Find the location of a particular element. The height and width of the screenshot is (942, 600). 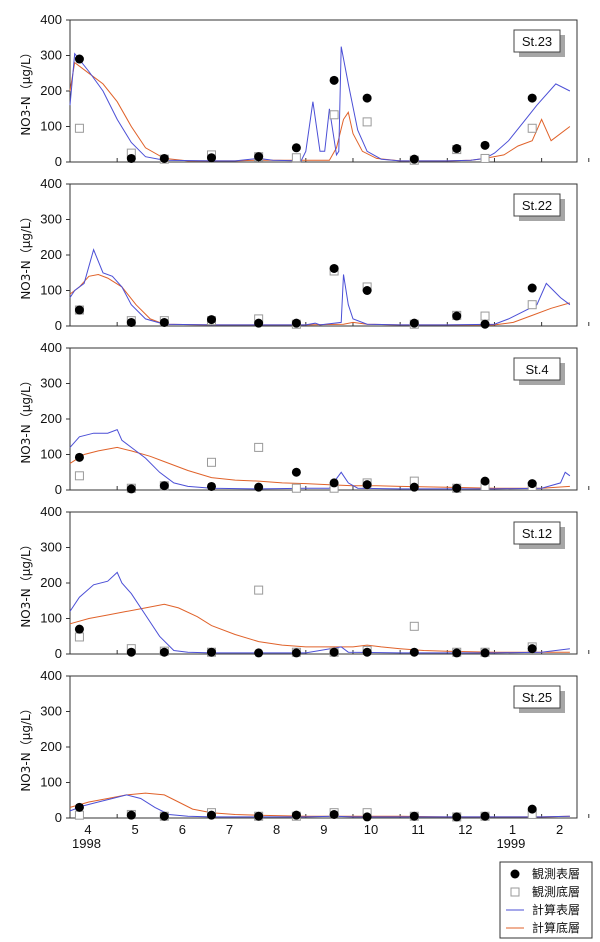

x-tick-label: 7 is located at coordinates (229, 829).